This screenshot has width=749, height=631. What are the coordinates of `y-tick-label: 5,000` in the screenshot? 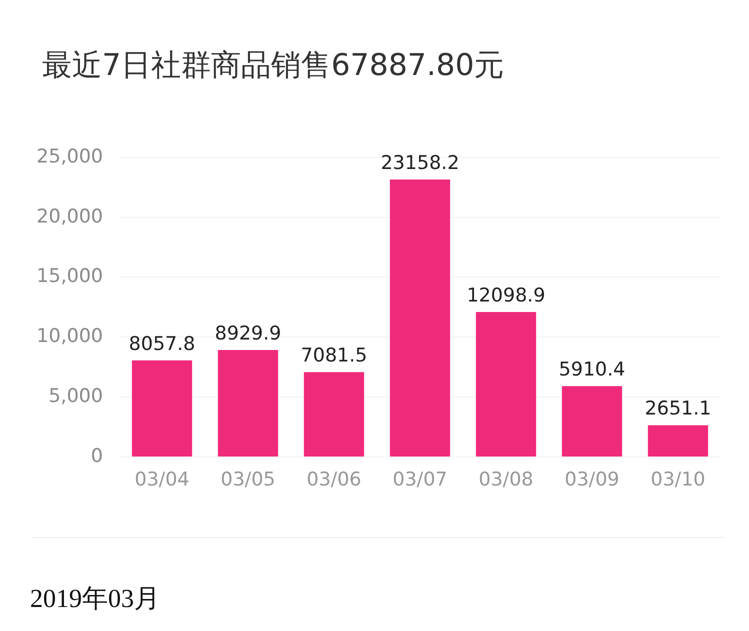 It's located at (75, 396).